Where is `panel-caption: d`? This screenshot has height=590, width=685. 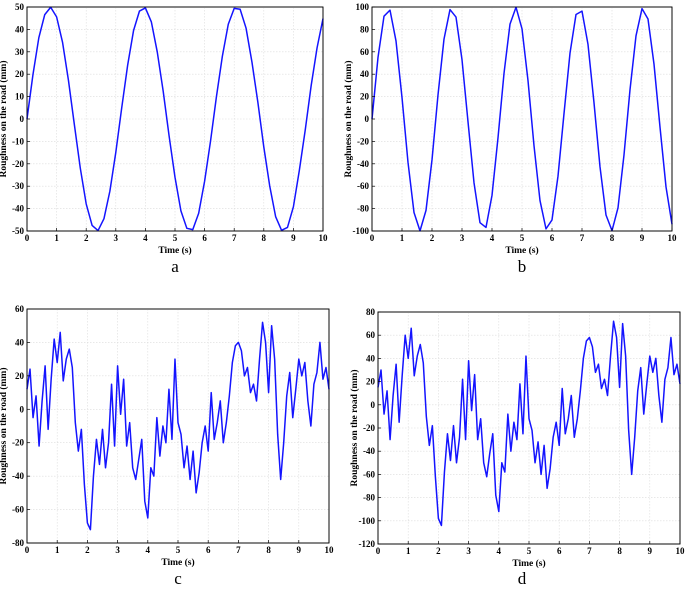 panel-caption: d is located at coordinates (522, 578).